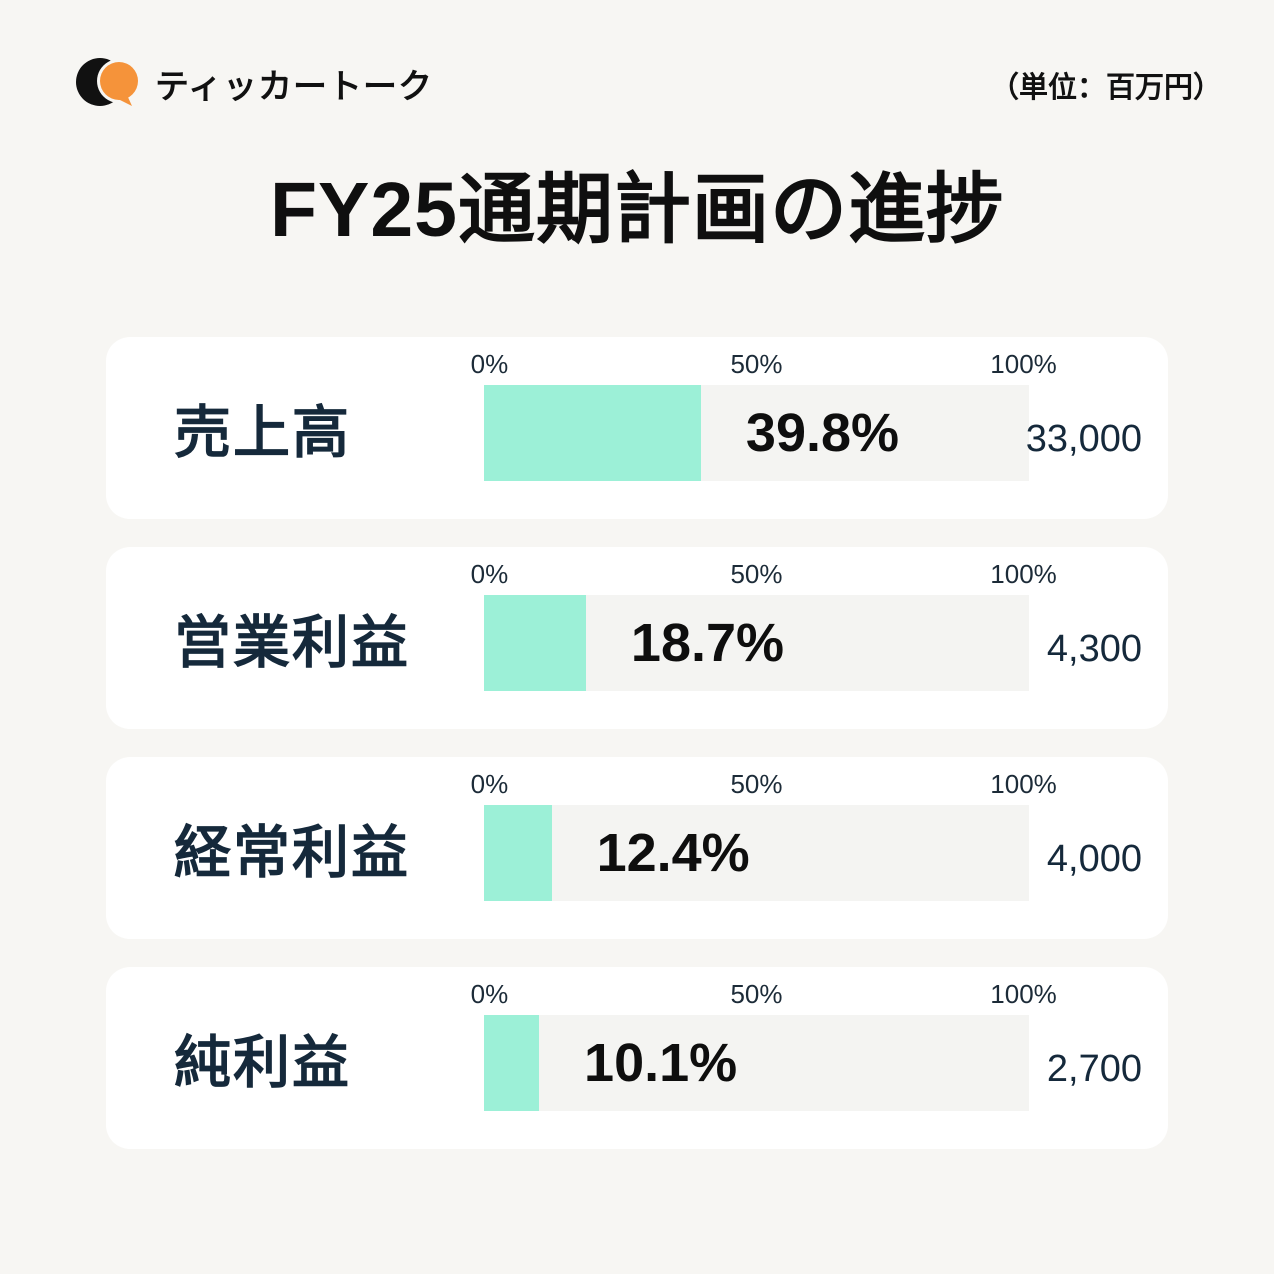 The height and width of the screenshot is (1274, 1274). I want to click on progress-track: 12.4%, so click(756, 853).